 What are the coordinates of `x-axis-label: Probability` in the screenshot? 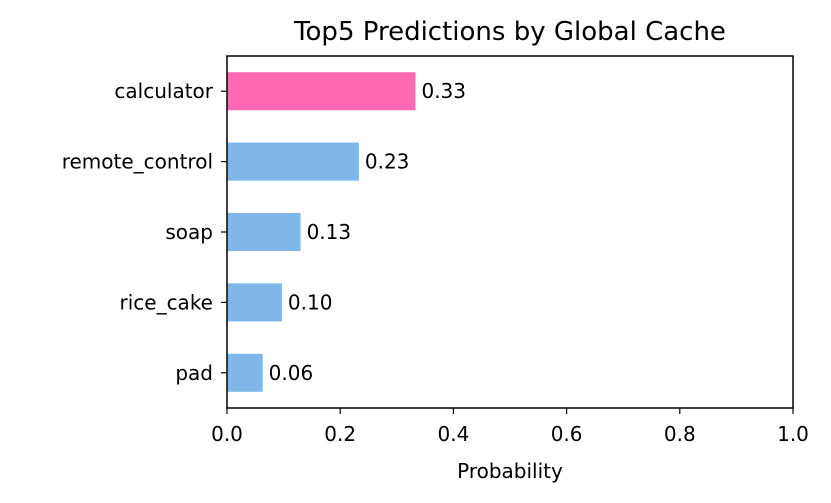 It's located at (510, 471).